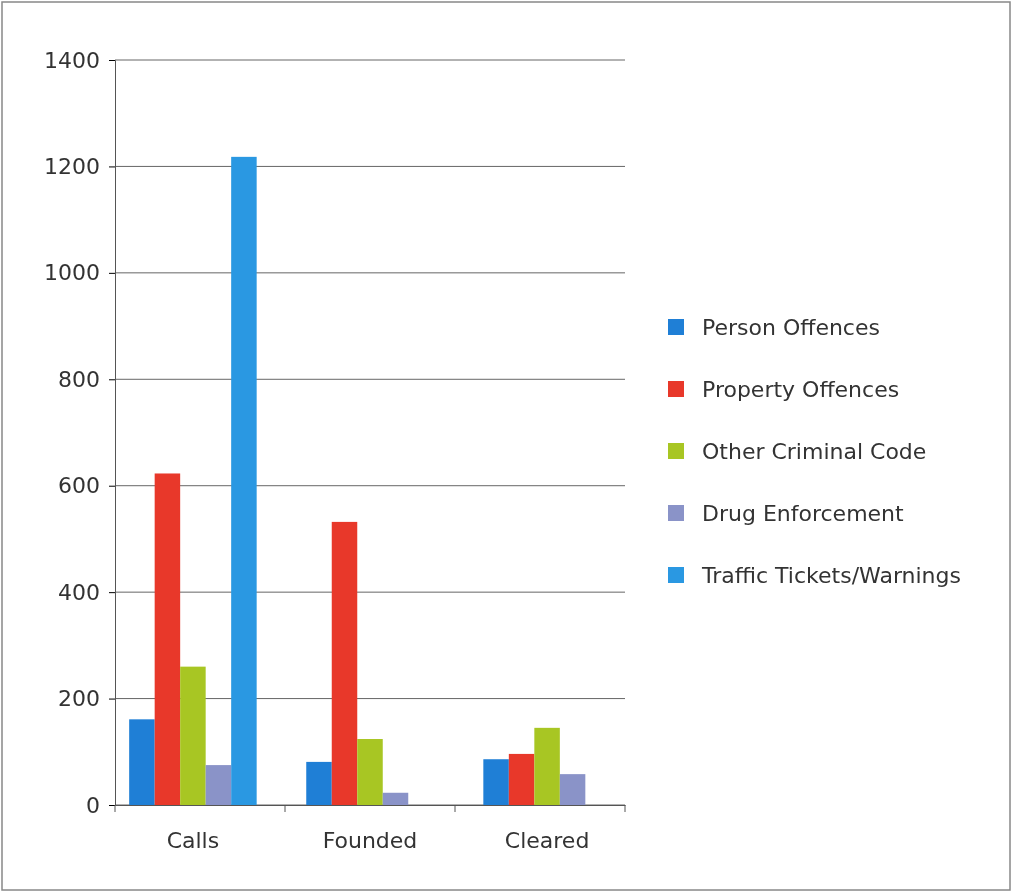 This screenshot has width=1014, height=895. I want to click on x-tick-label: Founded, so click(370, 840).